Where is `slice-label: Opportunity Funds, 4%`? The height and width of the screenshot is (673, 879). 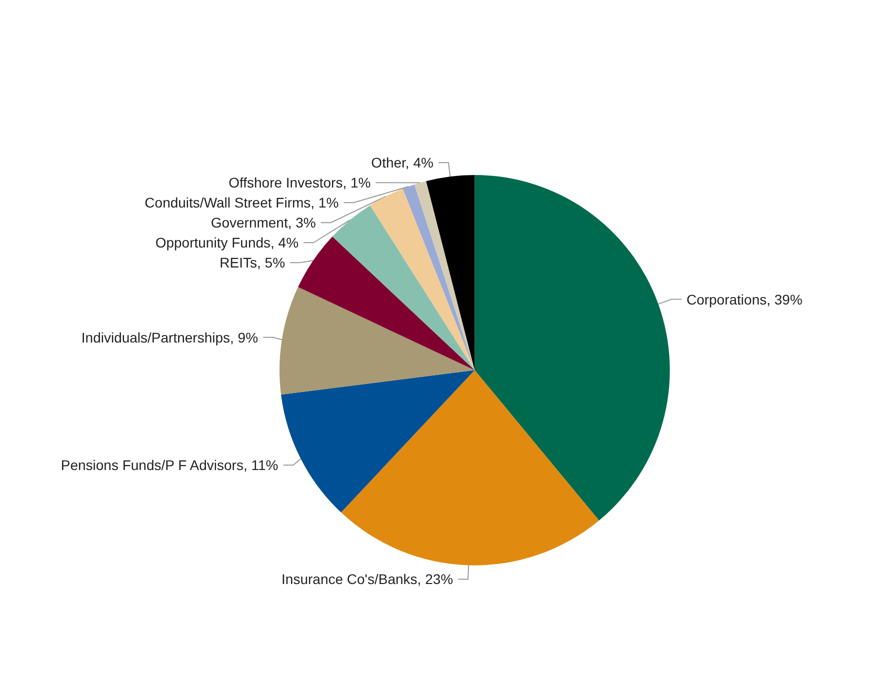
slice-label: Opportunity Funds, 4% is located at coordinates (227, 242).